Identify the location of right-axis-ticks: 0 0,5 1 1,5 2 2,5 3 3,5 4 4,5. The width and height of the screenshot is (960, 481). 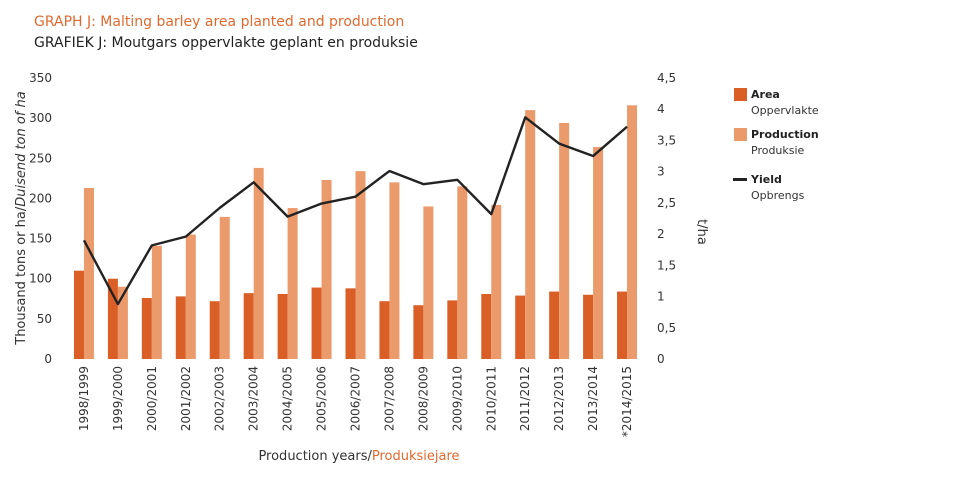
(666, 218).